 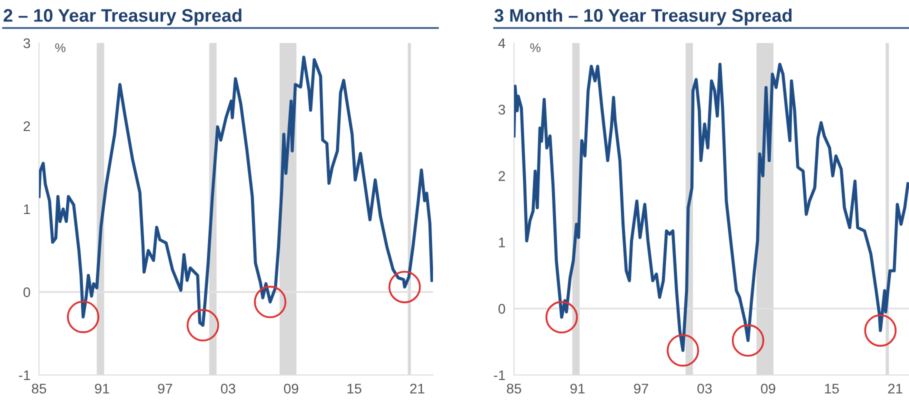 I want to click on y-tick-label: 4, so click(x=502, y=43).